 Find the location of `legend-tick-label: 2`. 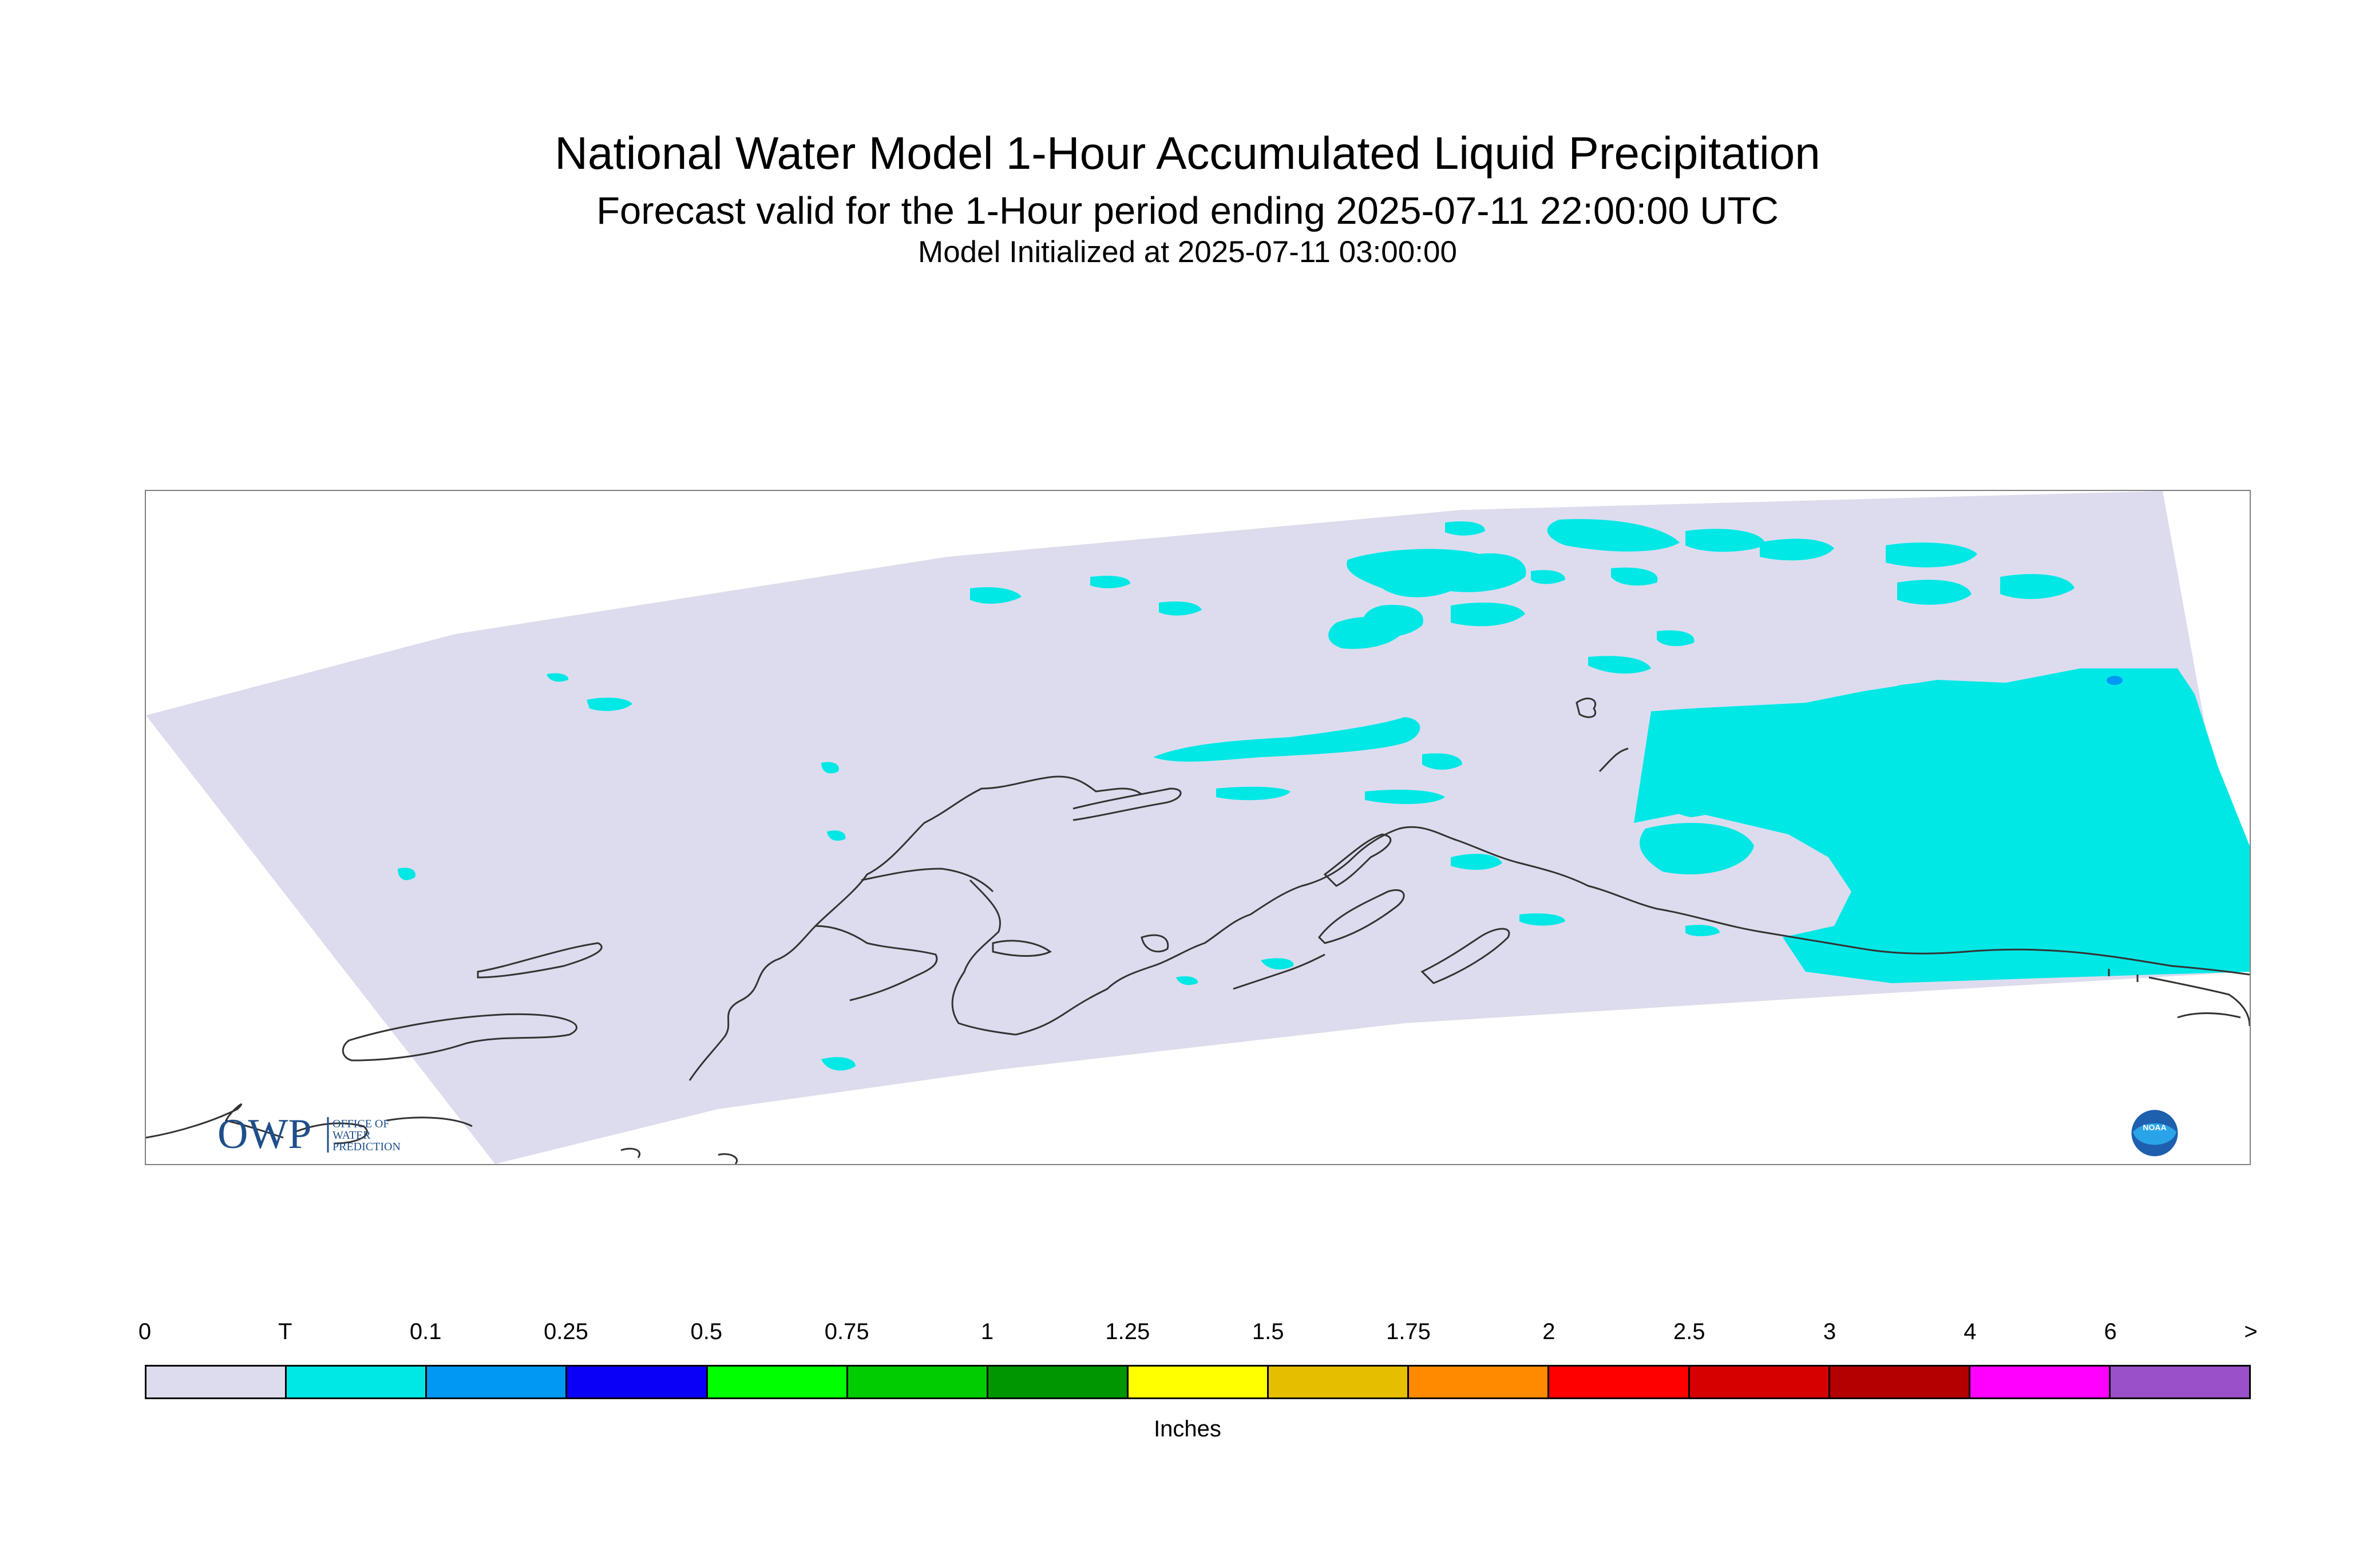

legend-tick-label: 2 is located at coordinates (1549, 1331).